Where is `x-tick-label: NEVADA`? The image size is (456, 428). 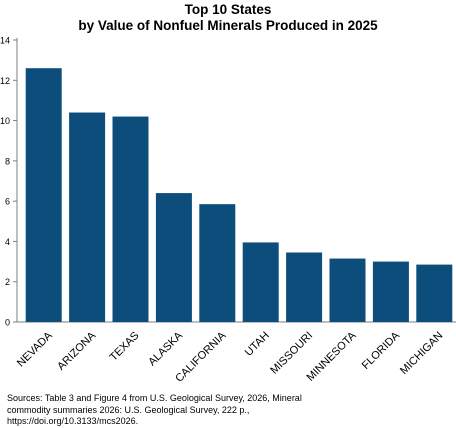
x-tick-label: NEVADA is located at coordinates (35, 349).